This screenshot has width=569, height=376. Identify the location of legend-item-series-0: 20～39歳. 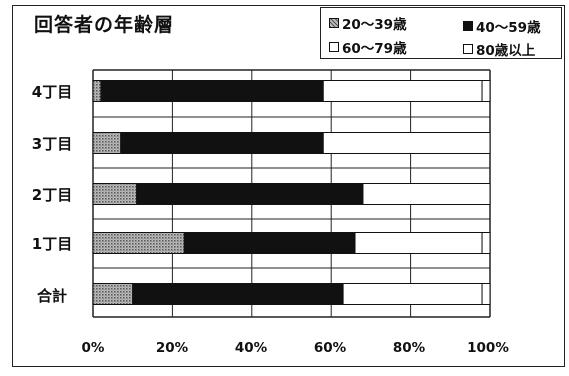
(368, 23).